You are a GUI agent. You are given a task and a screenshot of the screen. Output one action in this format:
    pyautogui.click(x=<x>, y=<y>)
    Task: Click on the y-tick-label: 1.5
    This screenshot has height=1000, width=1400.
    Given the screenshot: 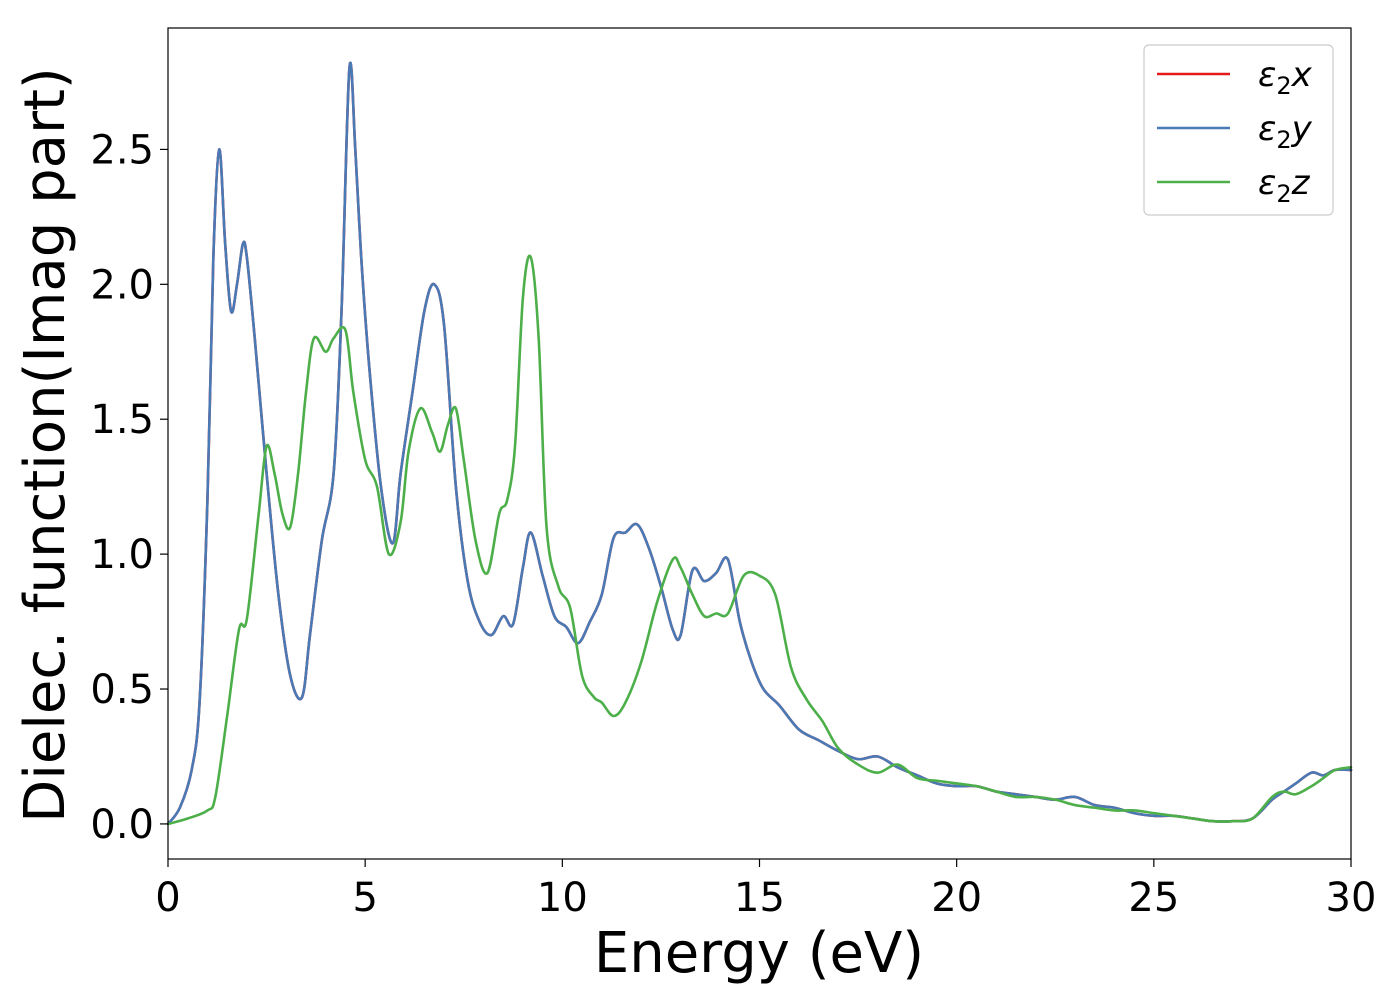 What is the action you would take?
    pyautogui.click(x=122, y=420)
    